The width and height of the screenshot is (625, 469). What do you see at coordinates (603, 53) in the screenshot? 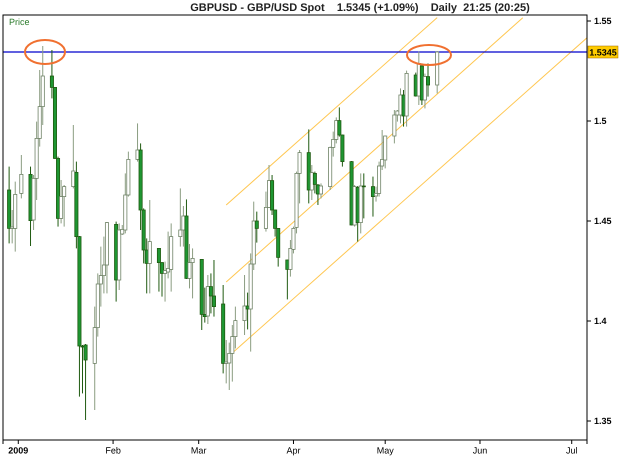
I see `ref-line-label: 1.5345` at bounding box center [603, 53].